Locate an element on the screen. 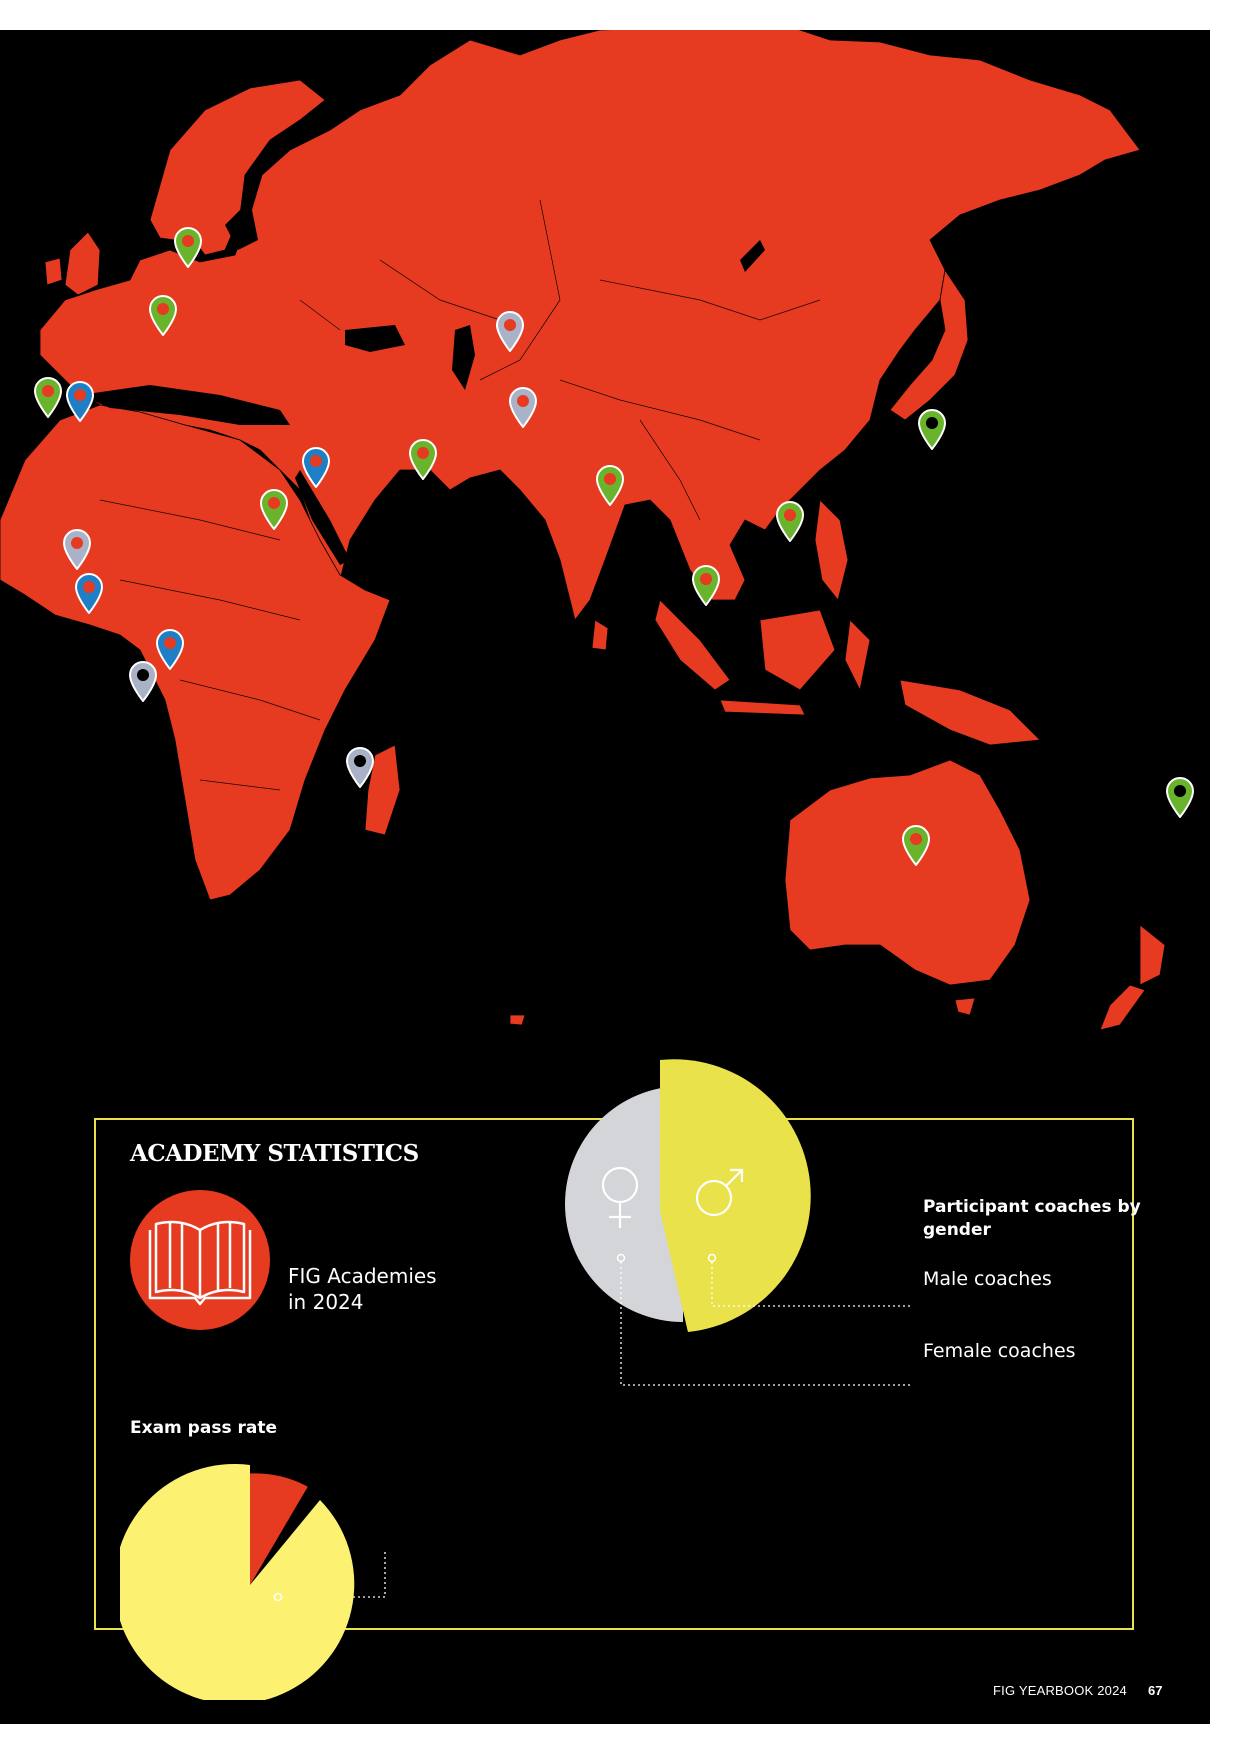 Image resolution: width=1240 pixels, height=1754 pixels. page-number: 67 is located at coordinates (1155, 1690).